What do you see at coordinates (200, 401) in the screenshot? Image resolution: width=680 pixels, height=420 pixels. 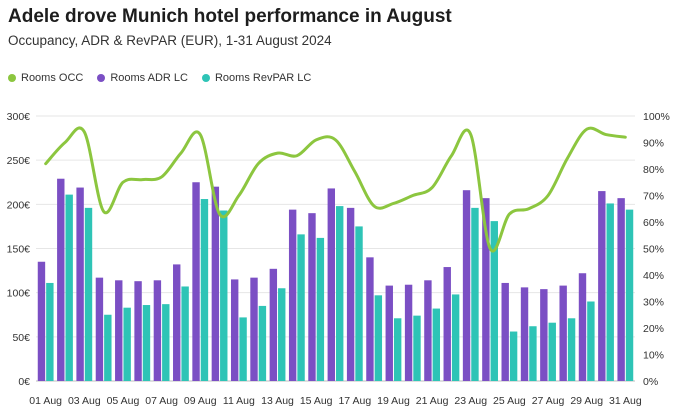 I see `x-tick-label: 09 Aug` at bounding box center [200, 401].